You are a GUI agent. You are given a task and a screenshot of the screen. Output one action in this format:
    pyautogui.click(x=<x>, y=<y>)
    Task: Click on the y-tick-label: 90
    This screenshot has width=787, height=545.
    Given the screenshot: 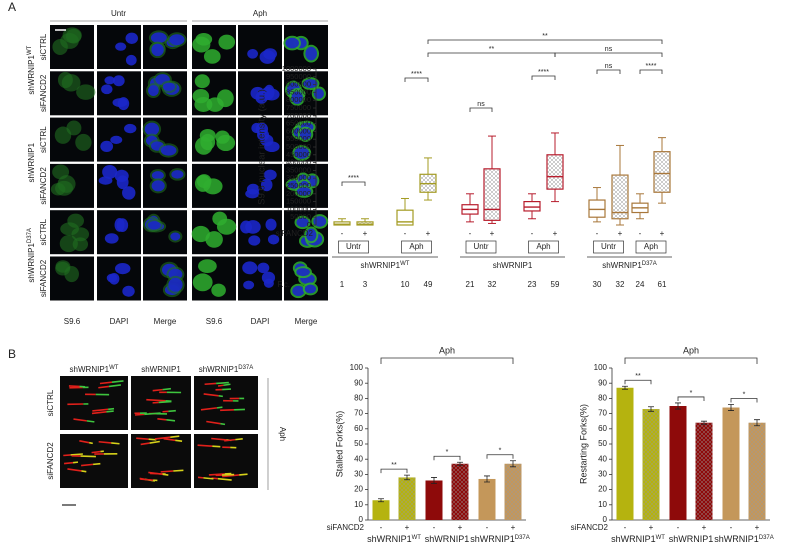 What is the action you would take?
    pyautogui.click(x=358, y=382)
    